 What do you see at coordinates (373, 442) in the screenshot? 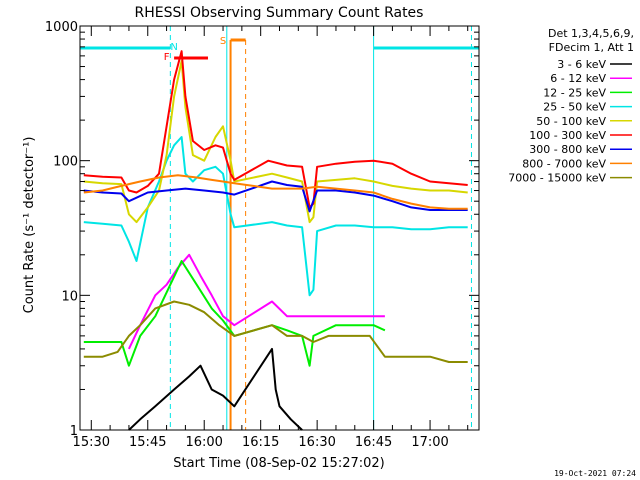
I see `x-tick-label: 16:45` at bounding box center [373, 442].